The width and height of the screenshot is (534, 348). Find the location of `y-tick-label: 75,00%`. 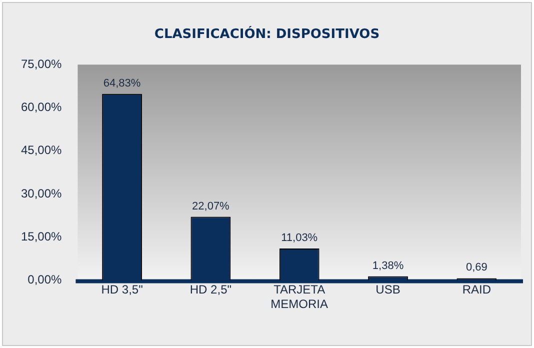

y-tick-label: 75,00% is located at coordinates (41, 63).